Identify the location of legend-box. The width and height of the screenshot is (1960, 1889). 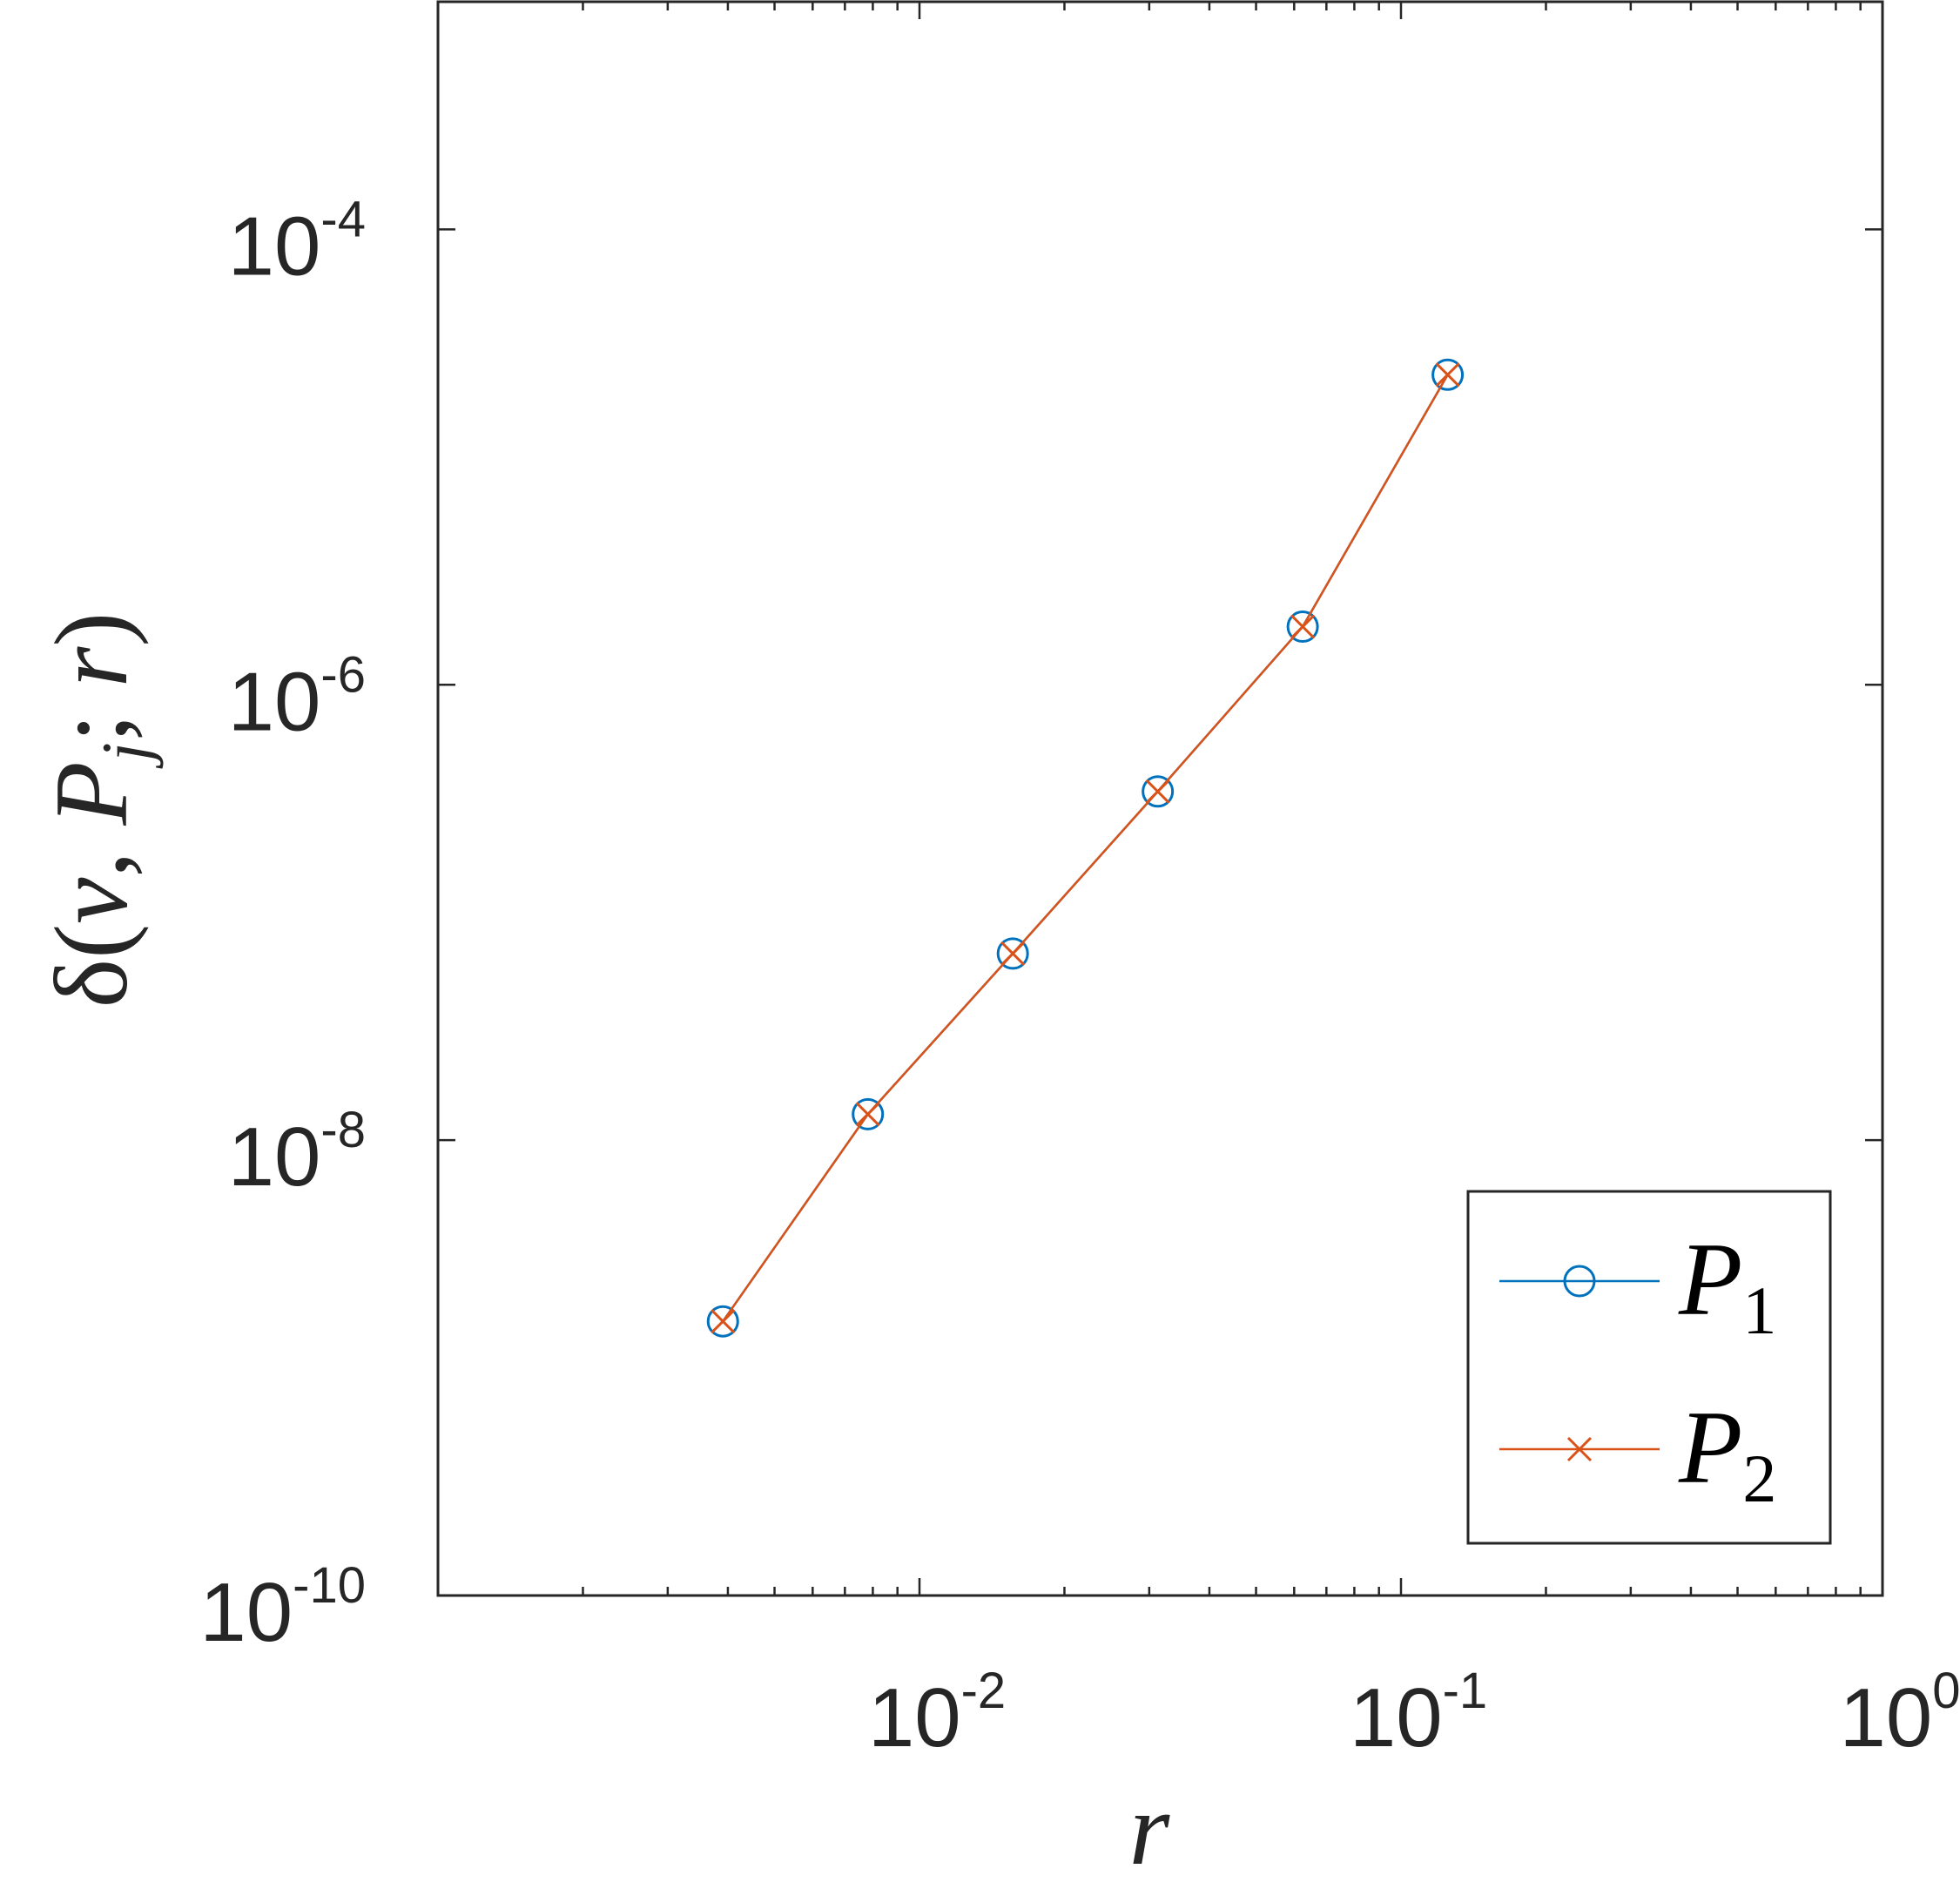
(1649, 1367).